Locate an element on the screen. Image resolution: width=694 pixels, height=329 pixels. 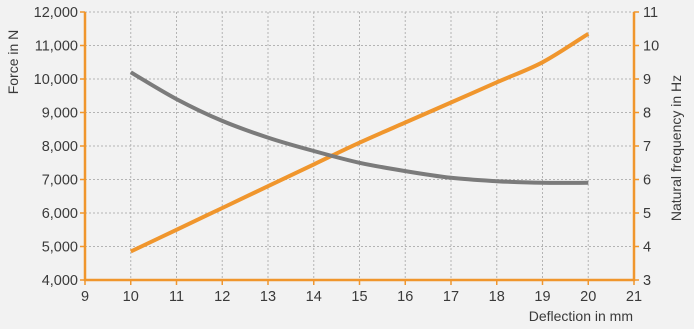
x-tick-label: 16 is located at coordinates (405, 297).